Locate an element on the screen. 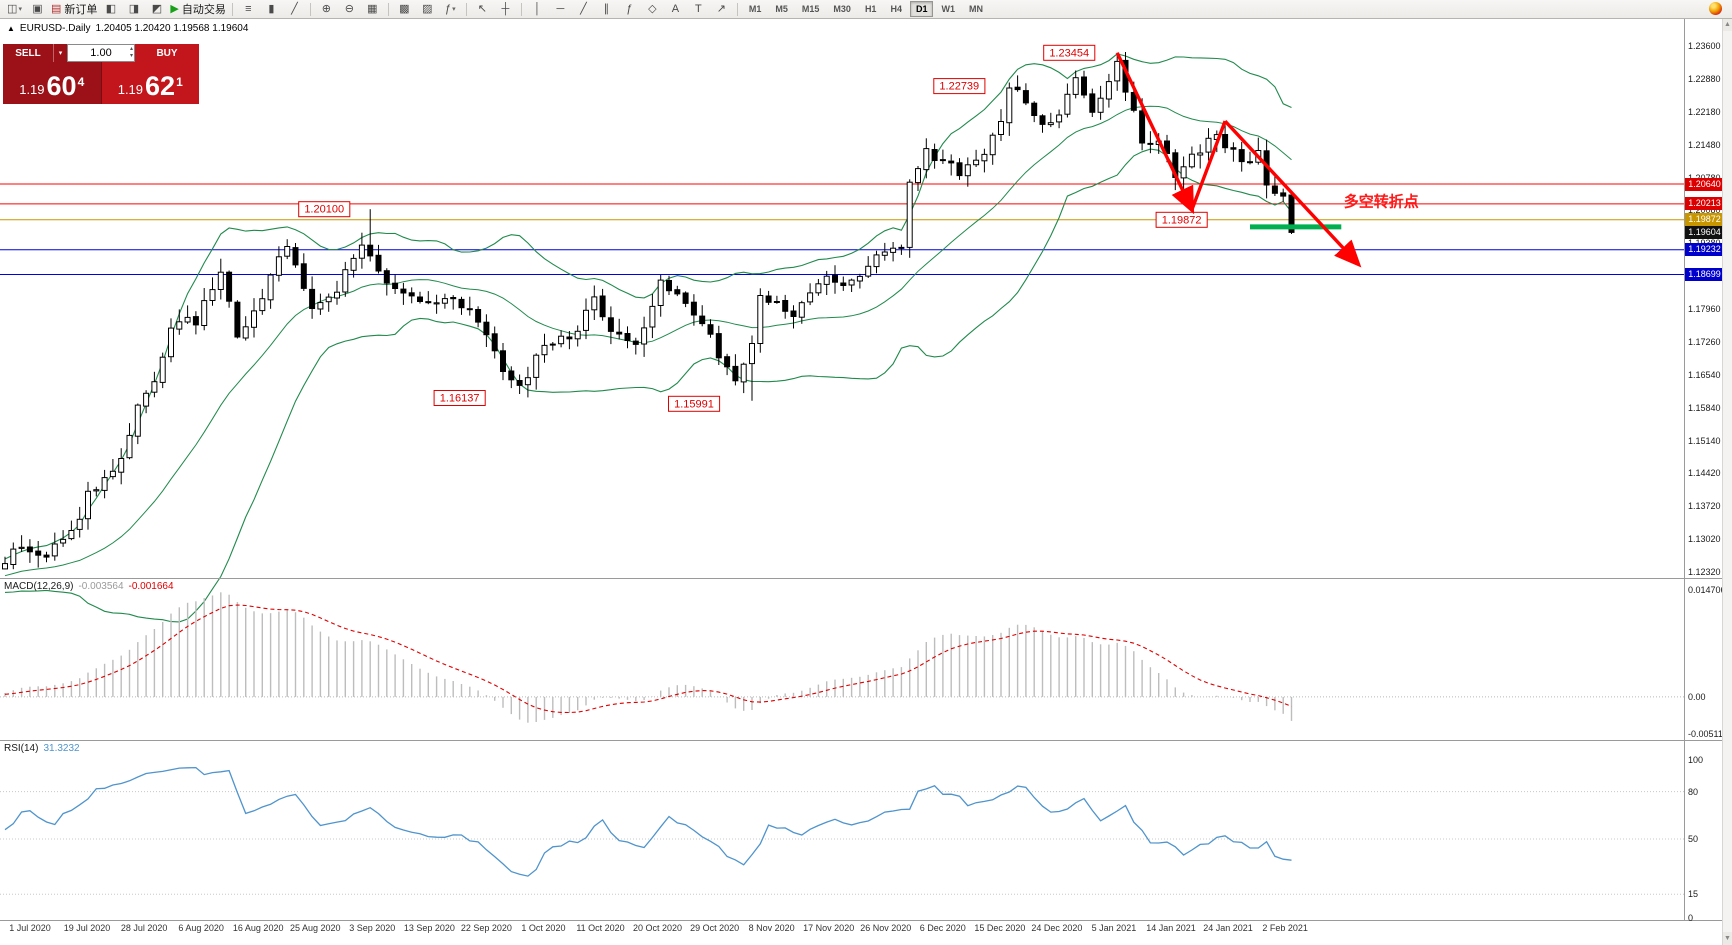  rsi-value: 31.3232 is located at coordinates (61, 748).